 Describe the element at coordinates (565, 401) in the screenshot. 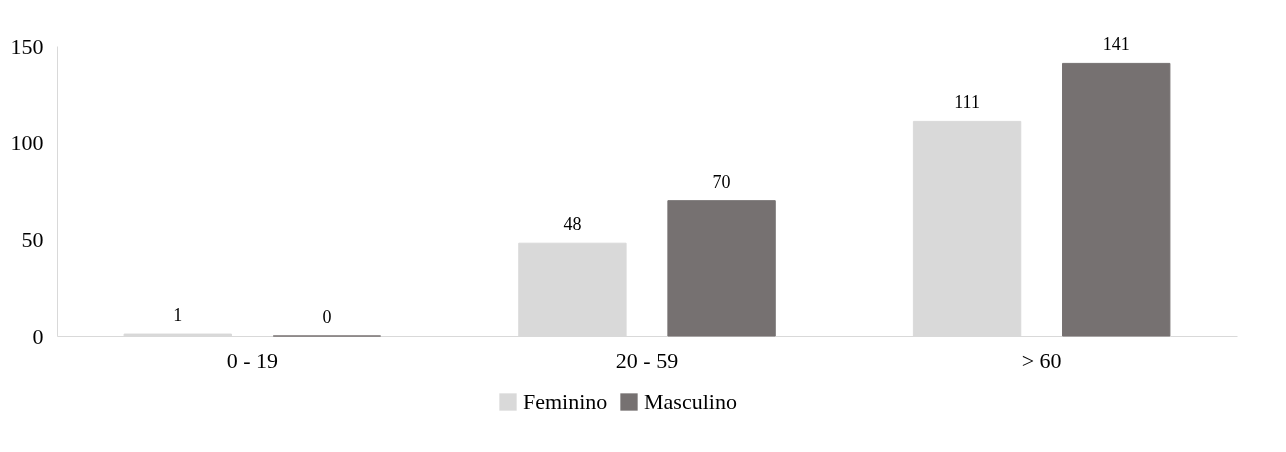

I see `legend-label: Feminino` at that location.